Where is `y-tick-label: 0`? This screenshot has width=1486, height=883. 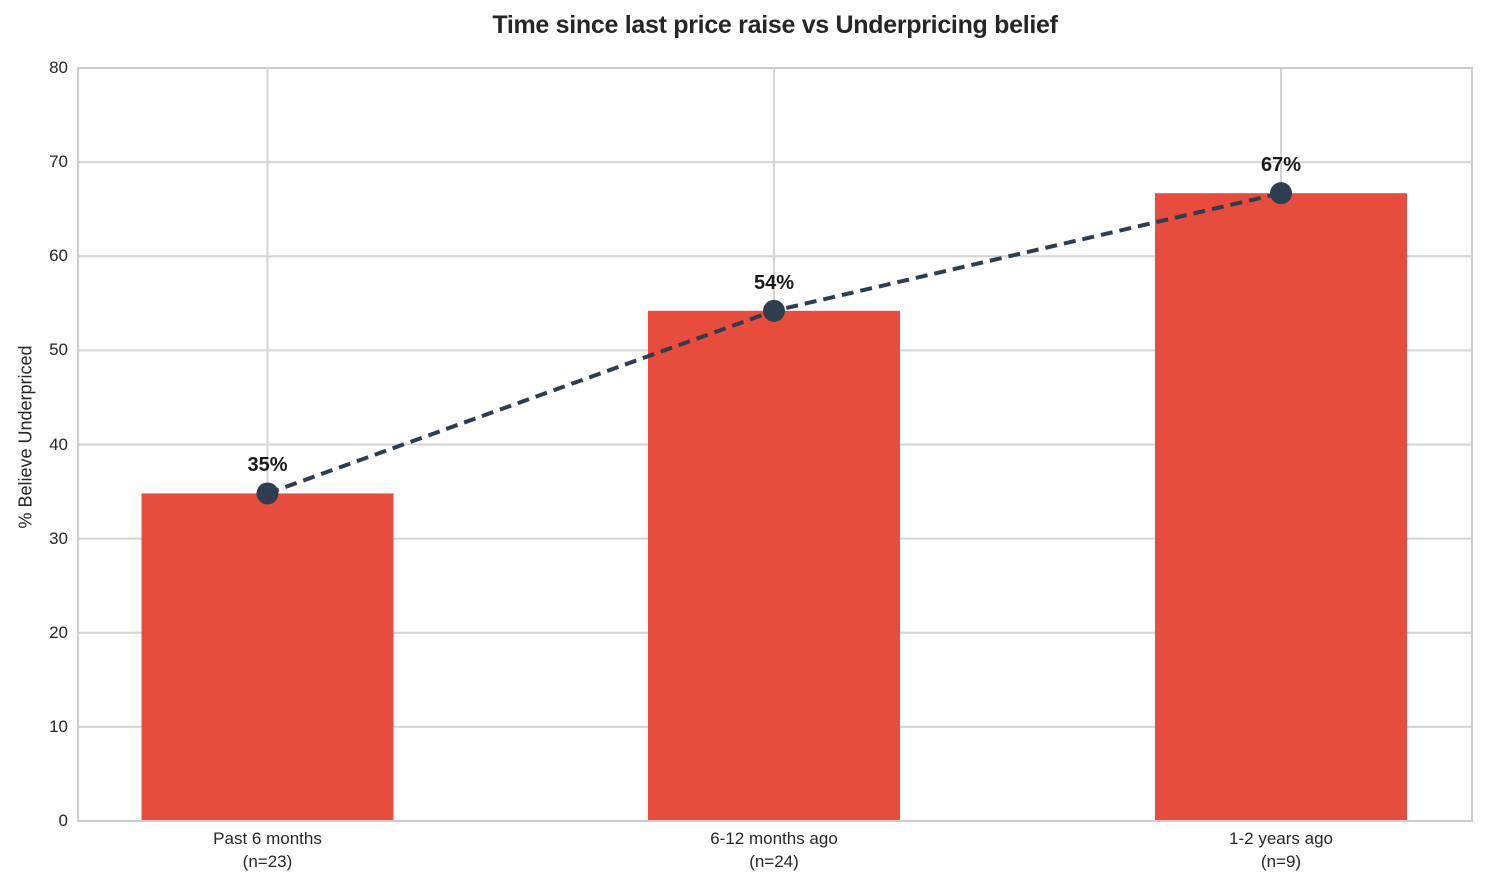
y-tick-label: 0 is located at coordinates (63, 820).